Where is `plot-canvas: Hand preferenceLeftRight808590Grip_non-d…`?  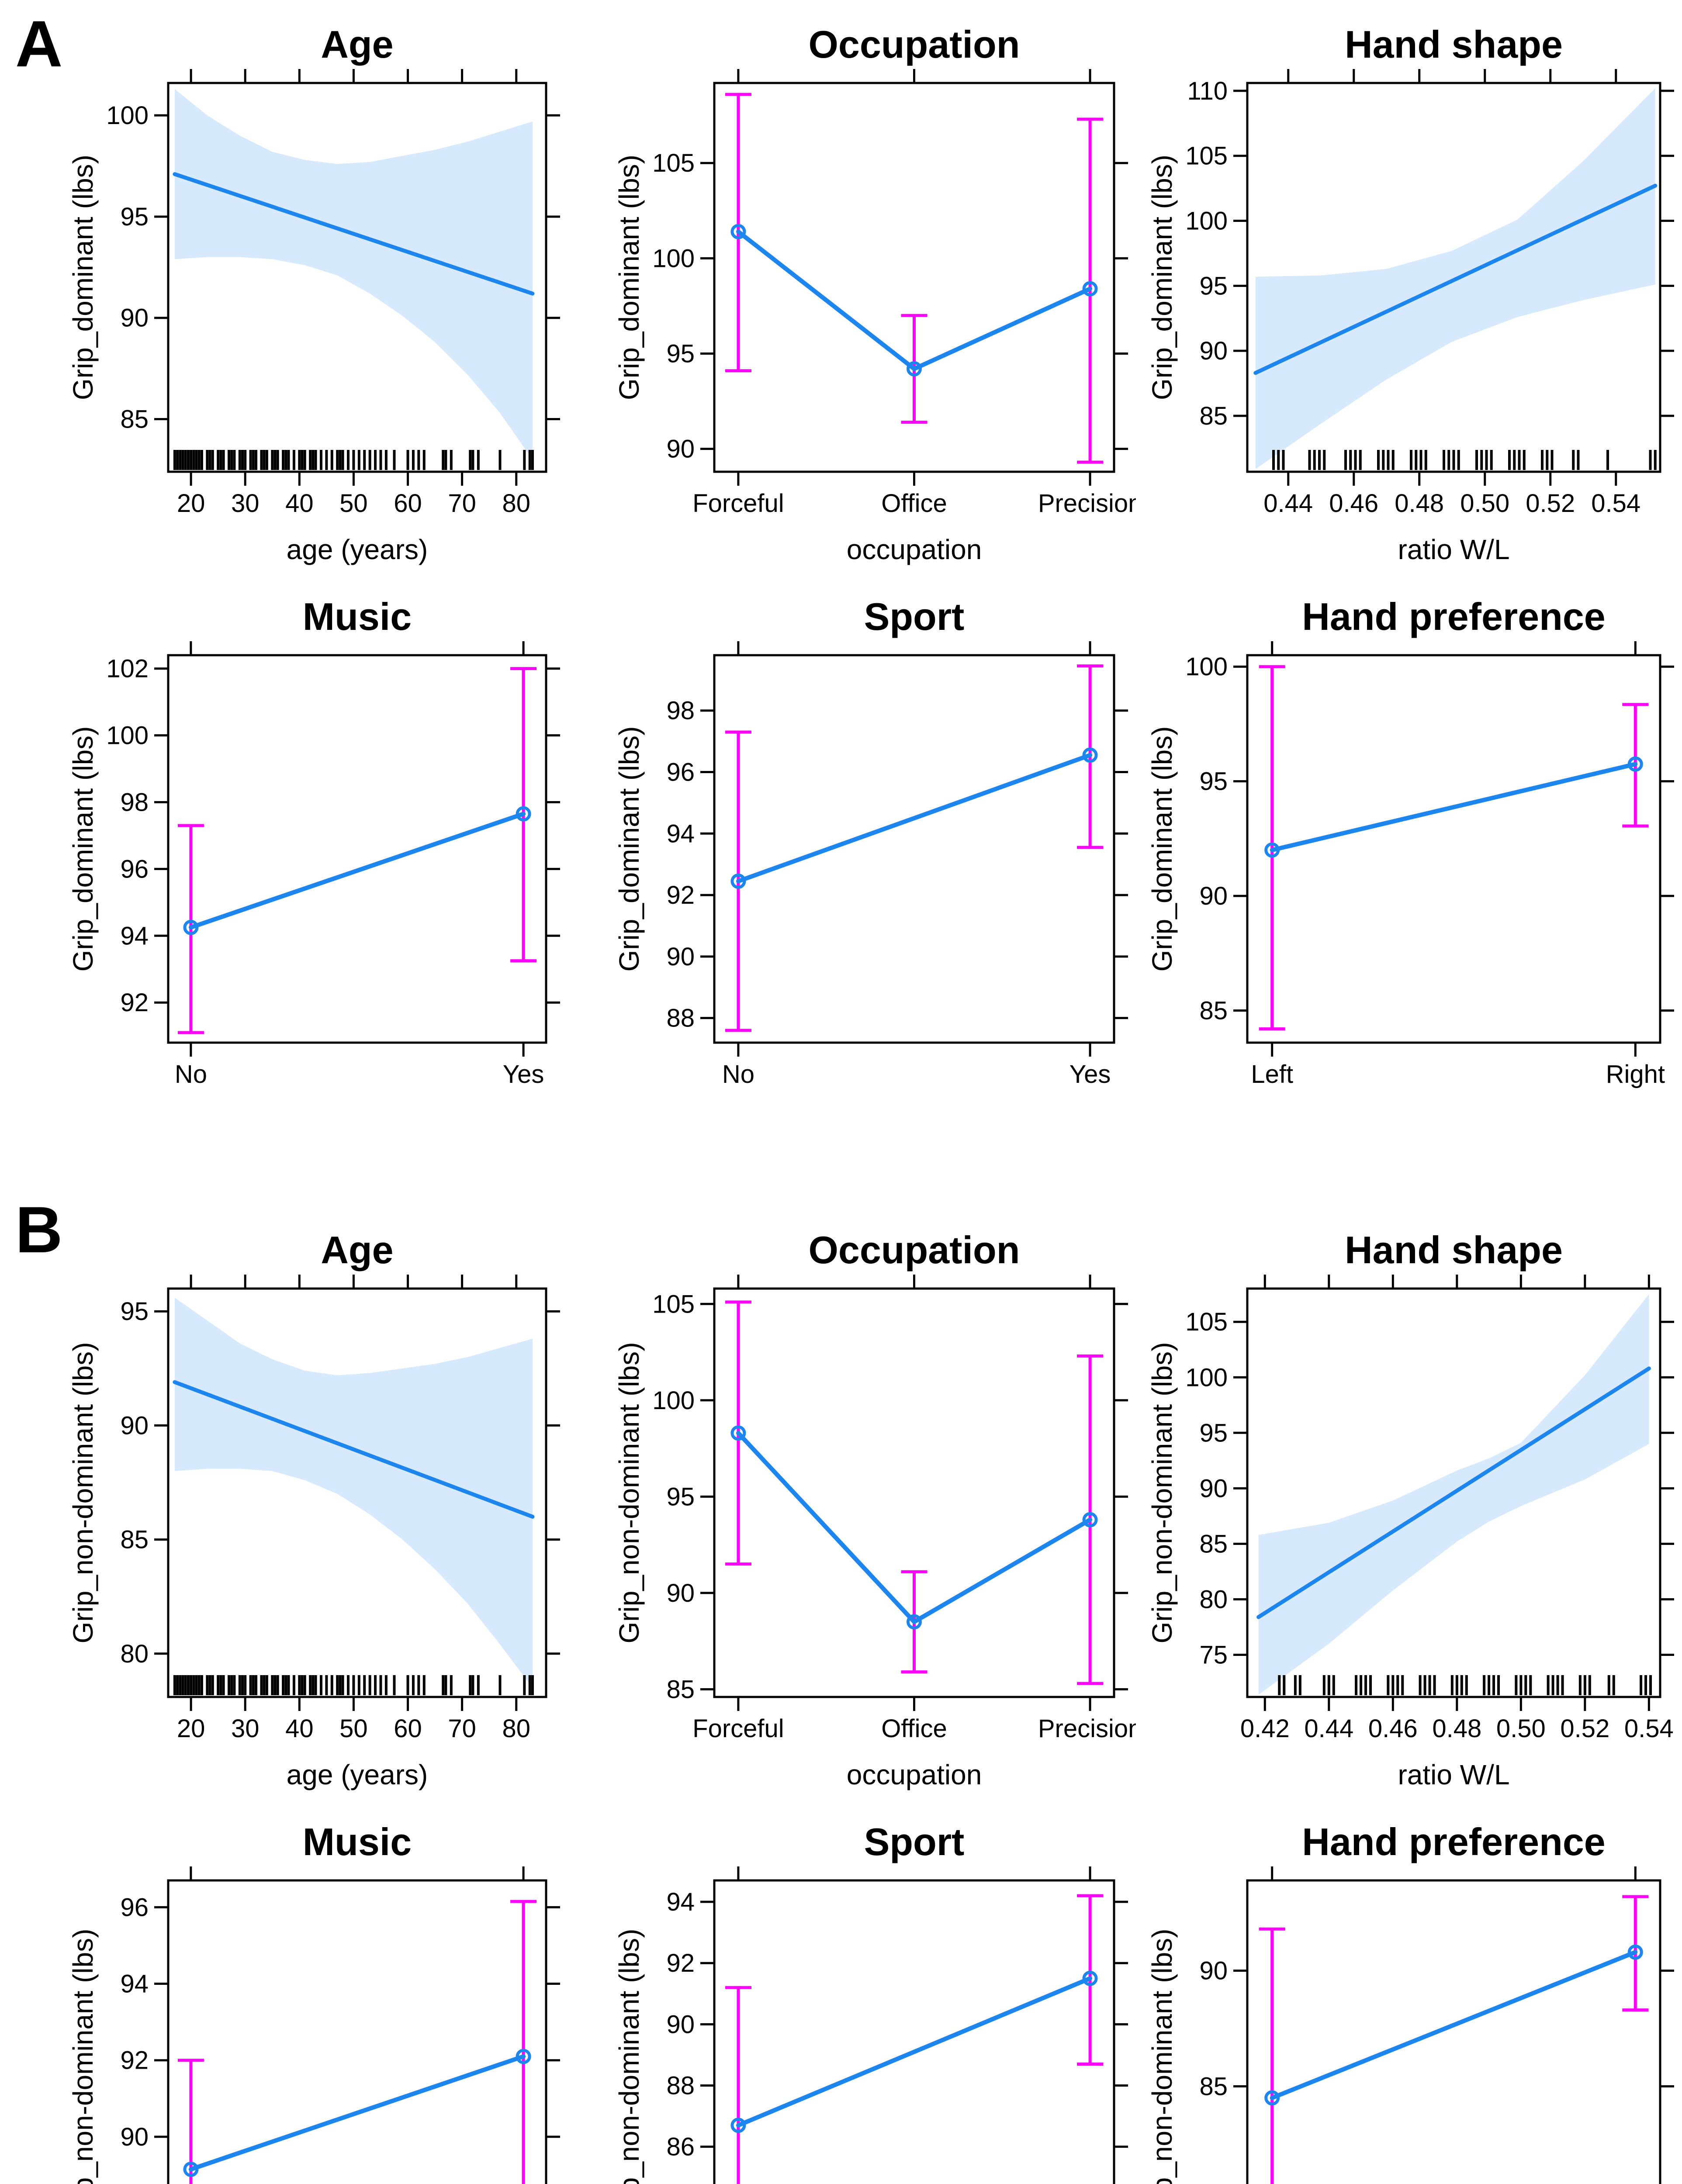 plot-canvas: Hand preferenceLeftRight808590Grip_non-d… is located at coordinates (1410, 2002).